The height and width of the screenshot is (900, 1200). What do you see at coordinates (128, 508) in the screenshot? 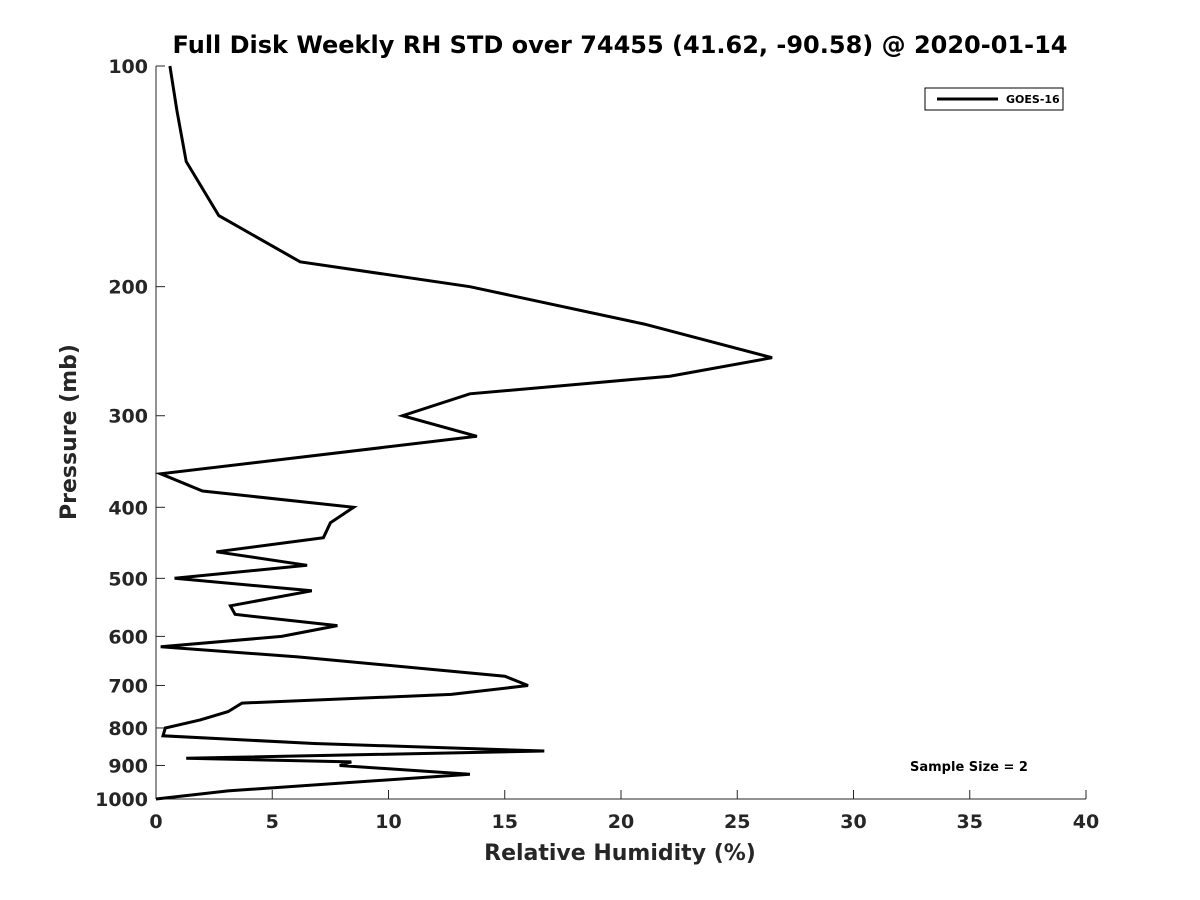
I see `y-tick-label: 400` at bounding box center [128, 508].